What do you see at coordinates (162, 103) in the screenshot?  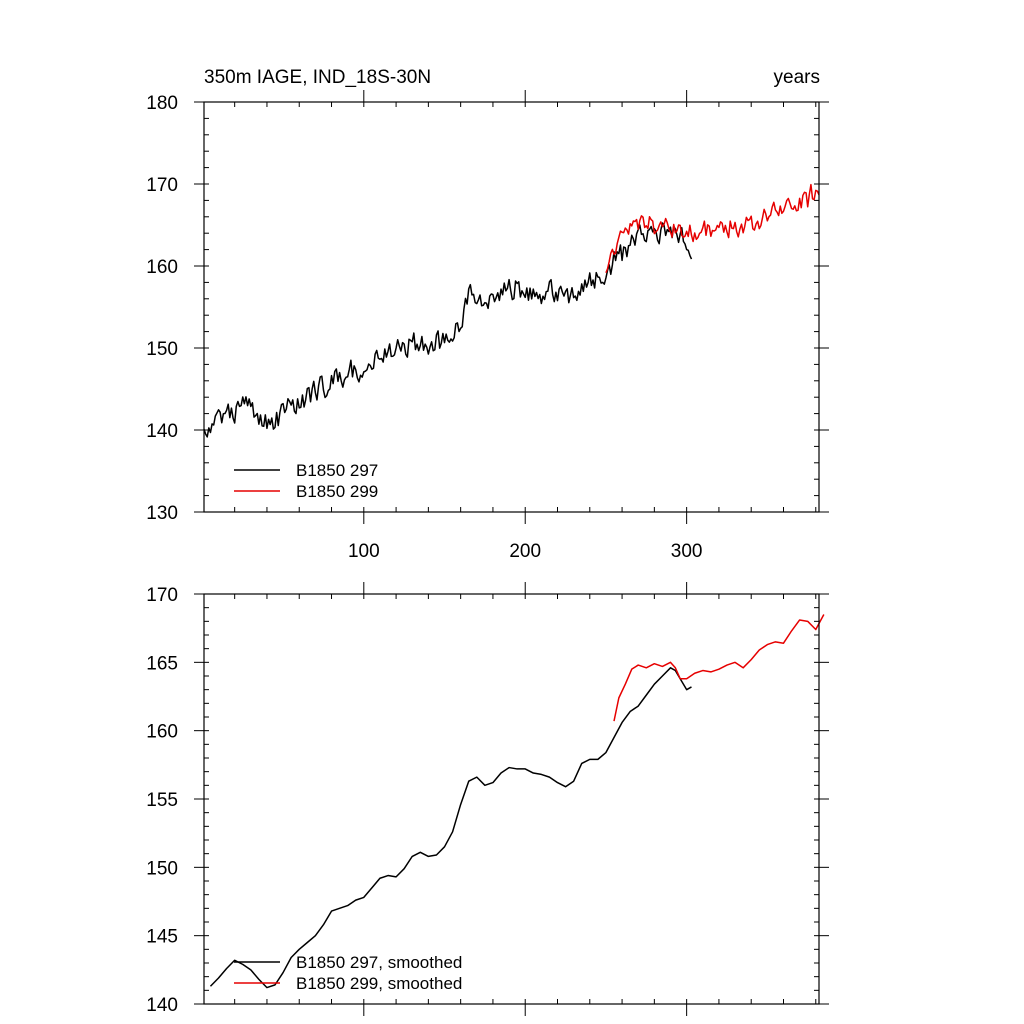 I see `y-tick-label: 180` at bounding box center [162, 103].